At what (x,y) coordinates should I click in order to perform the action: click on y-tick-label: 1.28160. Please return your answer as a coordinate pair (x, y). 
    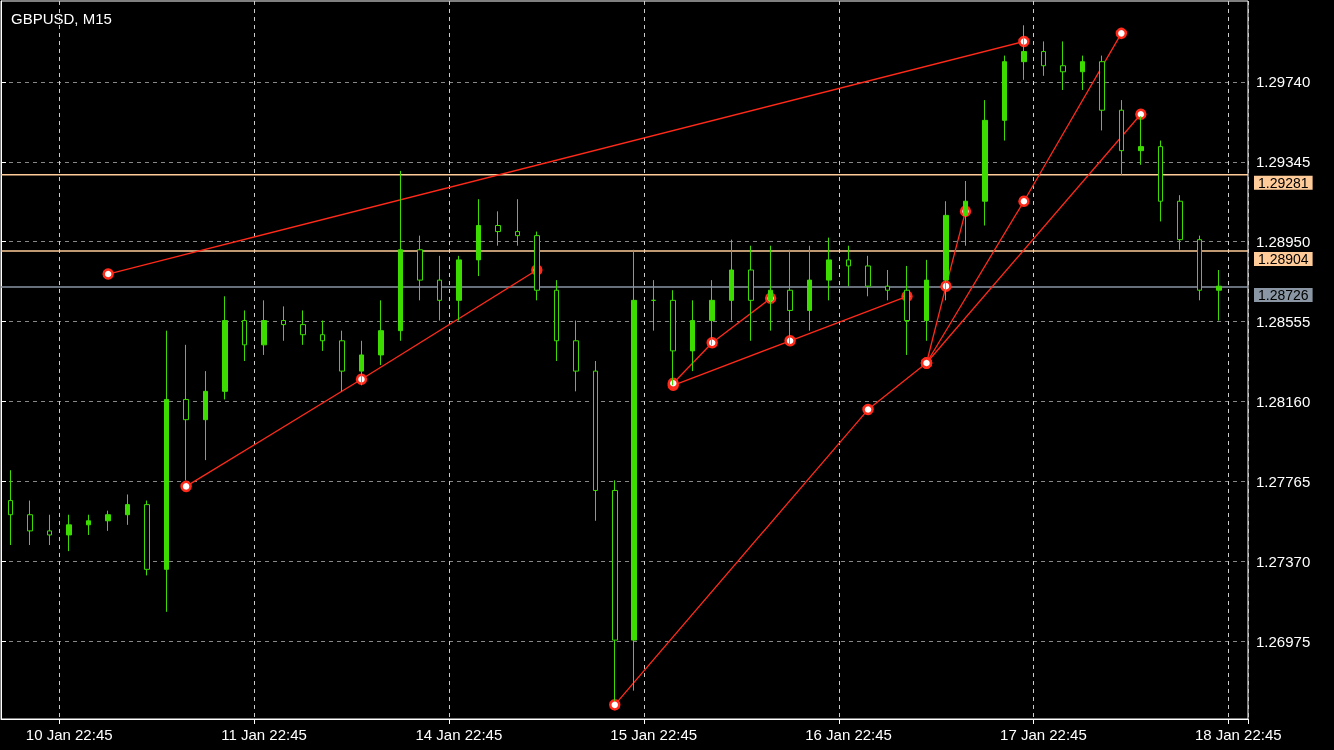
    Looking at the image, I should click on (1283, 401).